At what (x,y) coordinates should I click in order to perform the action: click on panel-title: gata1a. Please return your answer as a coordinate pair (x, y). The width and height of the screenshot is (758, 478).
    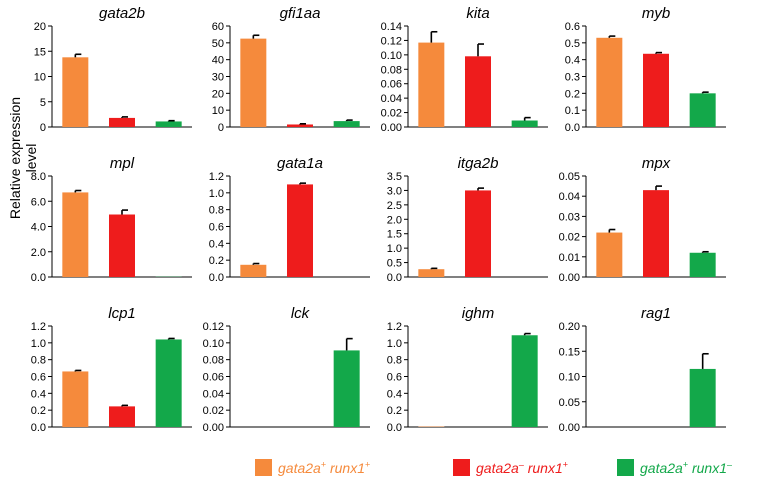
    Looking at the image, I should click on (300, 163).